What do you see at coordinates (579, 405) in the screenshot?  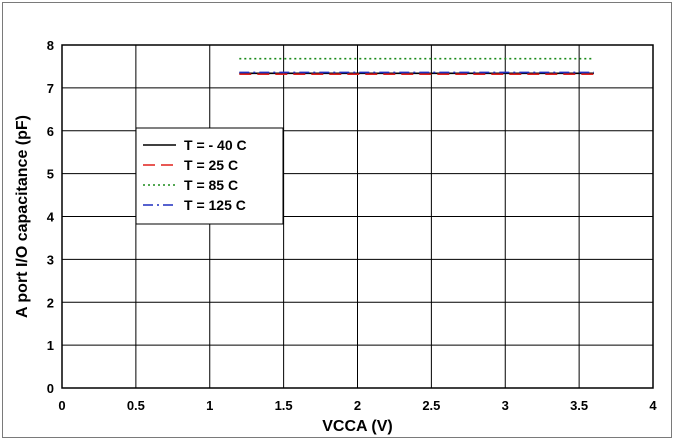 I see `x-tick-label: 3.5` at bounding box center [579, 405].